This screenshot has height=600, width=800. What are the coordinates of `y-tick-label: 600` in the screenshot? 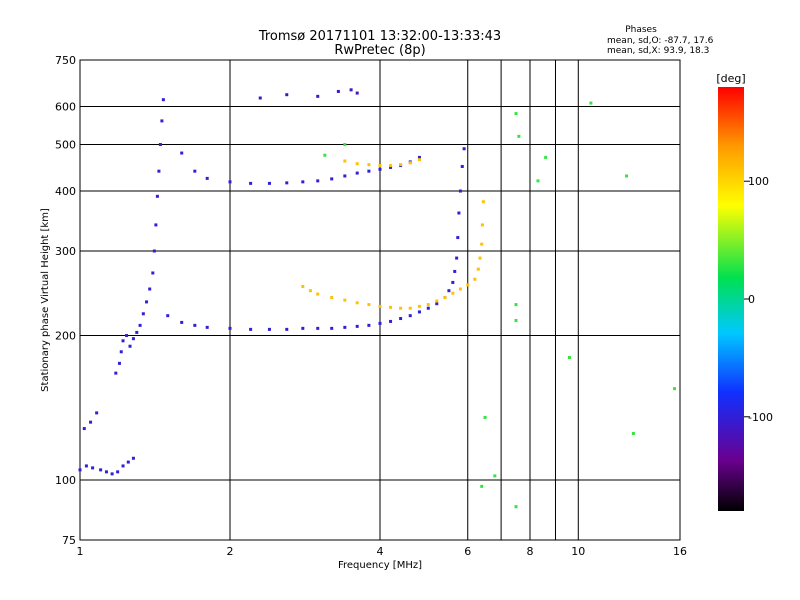 It's located at (65, 107).